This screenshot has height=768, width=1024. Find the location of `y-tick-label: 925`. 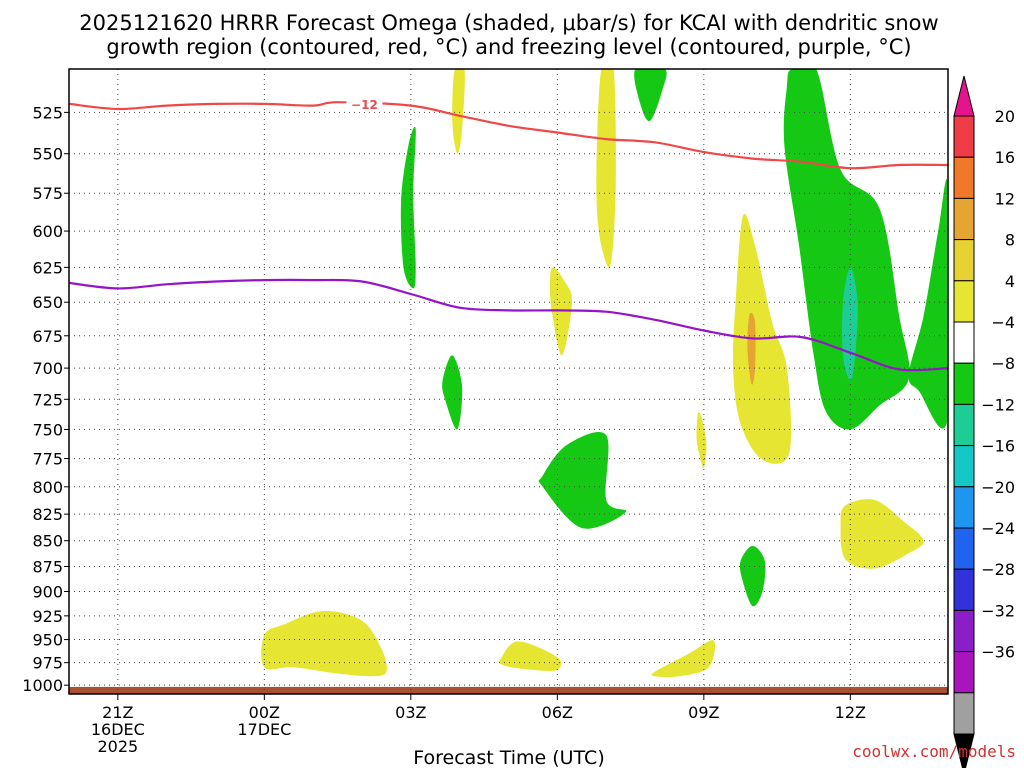

y-tick-label: 925 is located at coordinates (47, 616).